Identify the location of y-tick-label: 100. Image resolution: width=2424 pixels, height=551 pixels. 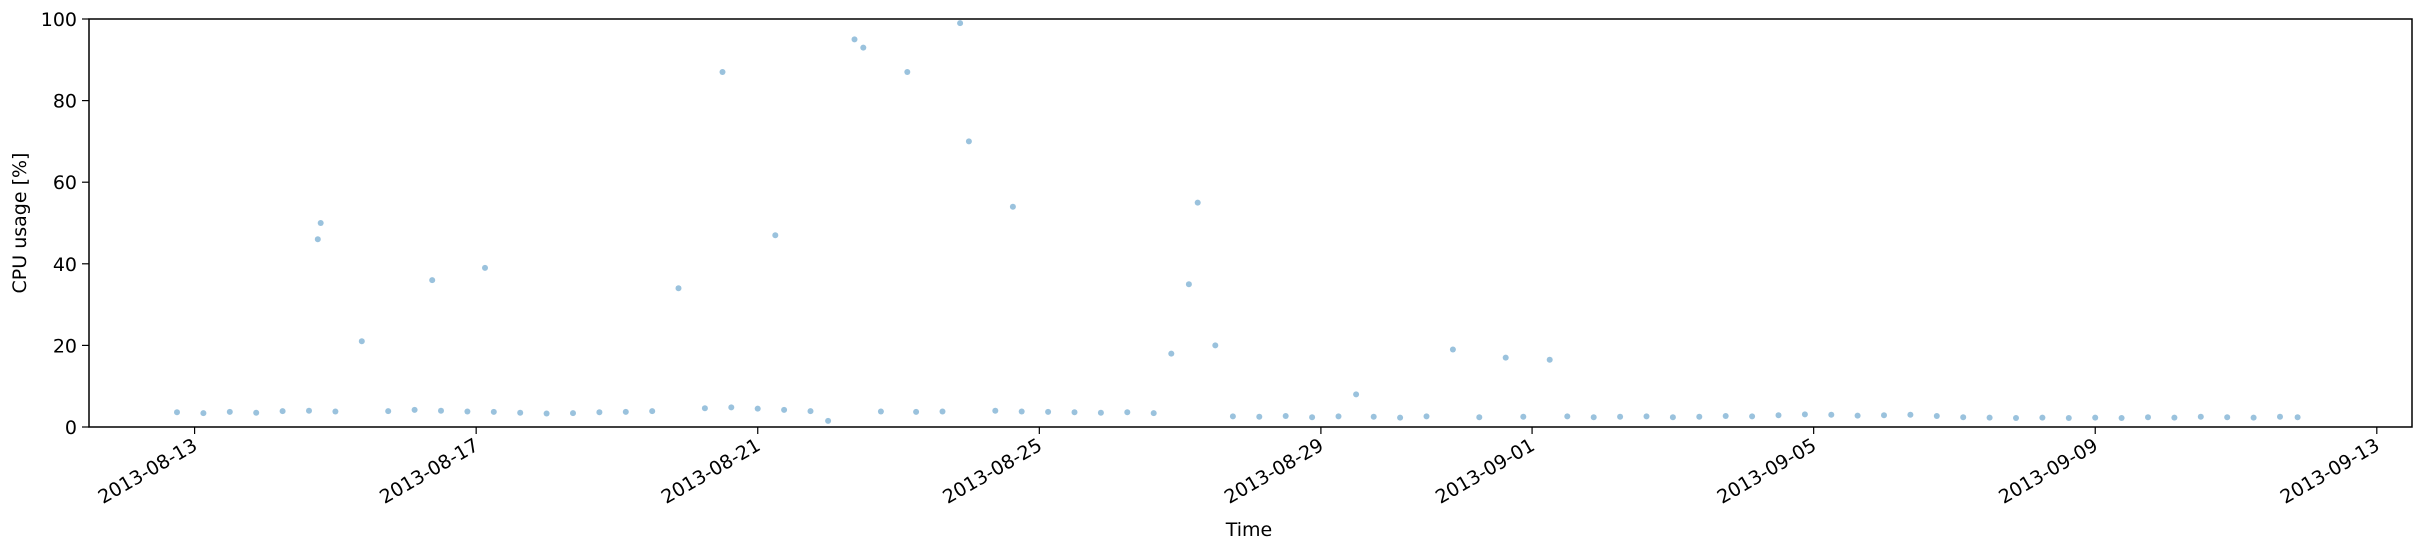
(59, 20).